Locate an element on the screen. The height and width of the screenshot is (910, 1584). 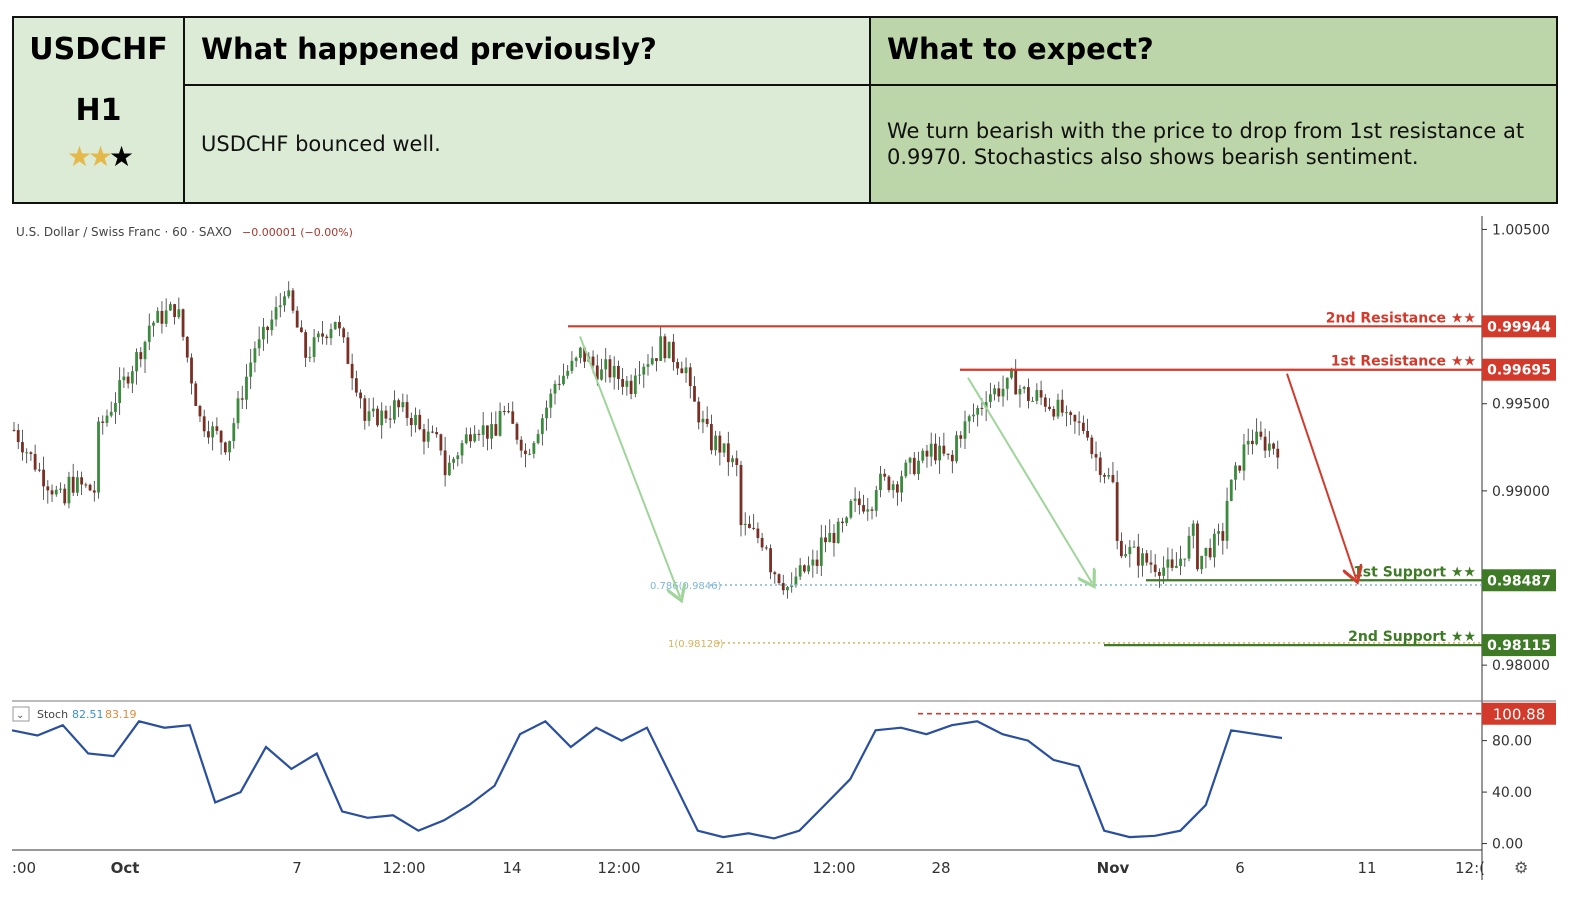
level-label: 1st Resistance ★★ is located at coordinates (1403, 362).